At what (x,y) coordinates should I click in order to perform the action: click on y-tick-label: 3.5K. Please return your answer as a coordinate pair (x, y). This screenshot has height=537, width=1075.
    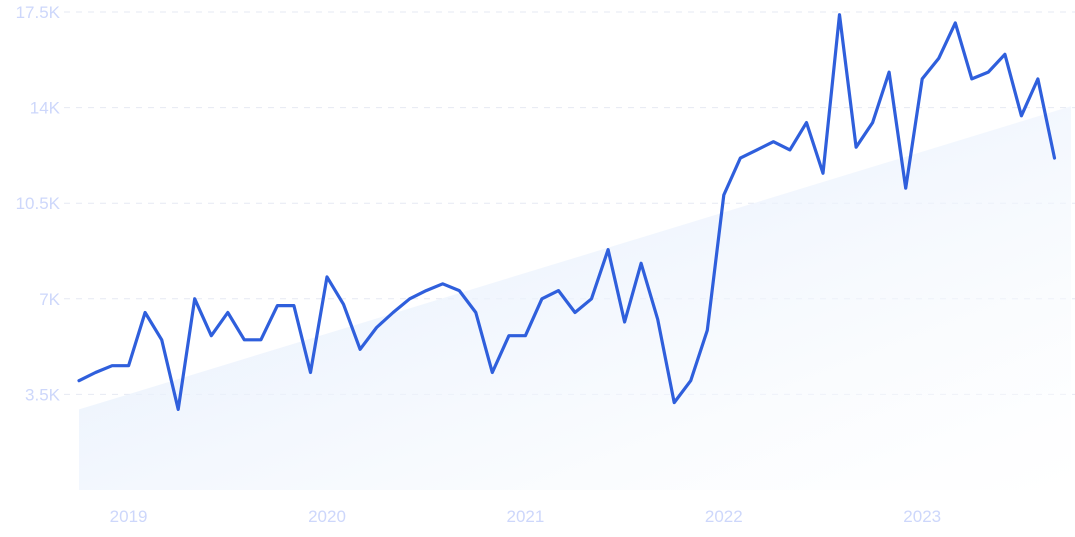
    Looking at the image, I should click on (43, 394).